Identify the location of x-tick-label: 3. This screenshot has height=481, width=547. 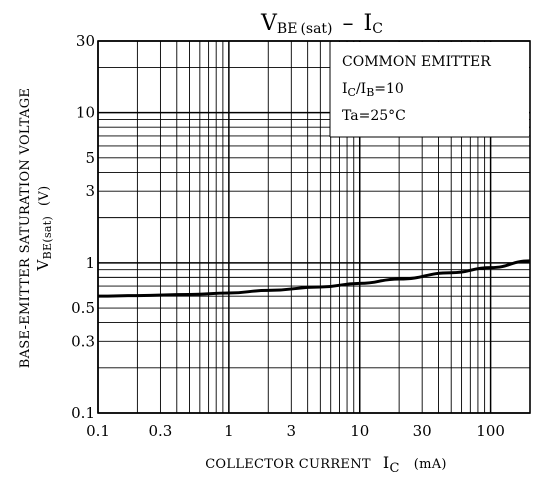
(292, 431).